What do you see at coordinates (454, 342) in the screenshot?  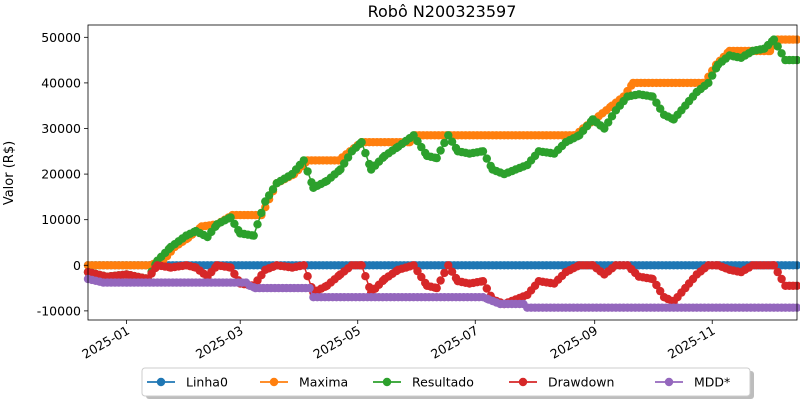 I see `x-tick-label: 2025-07` at bounding box center [454, 342].